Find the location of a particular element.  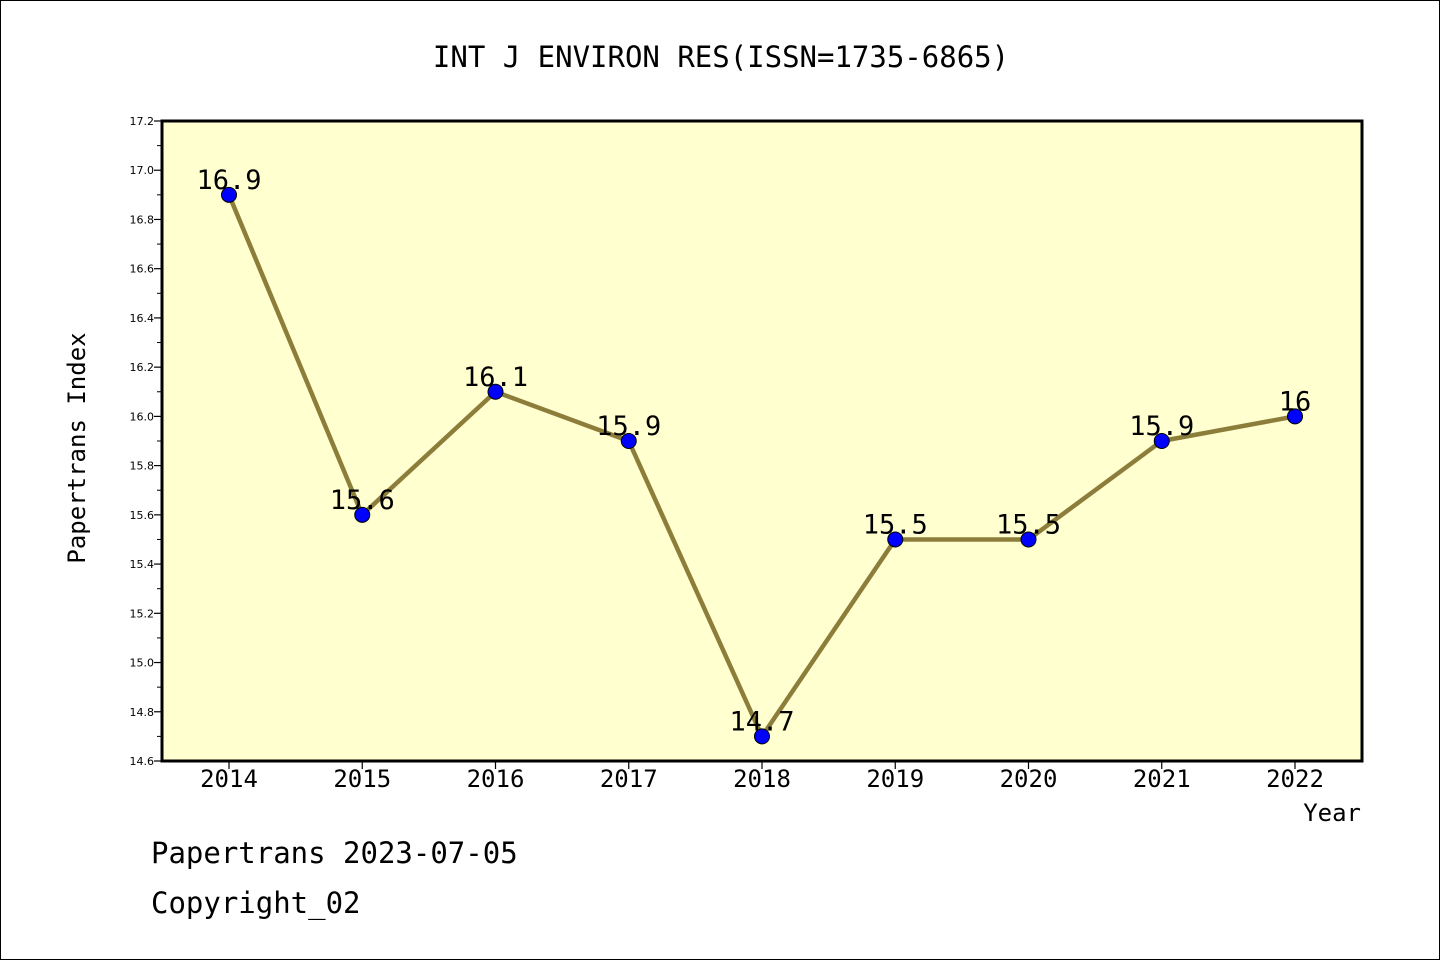

x-tick-label: 2014 is located at coordinates (229, 779).